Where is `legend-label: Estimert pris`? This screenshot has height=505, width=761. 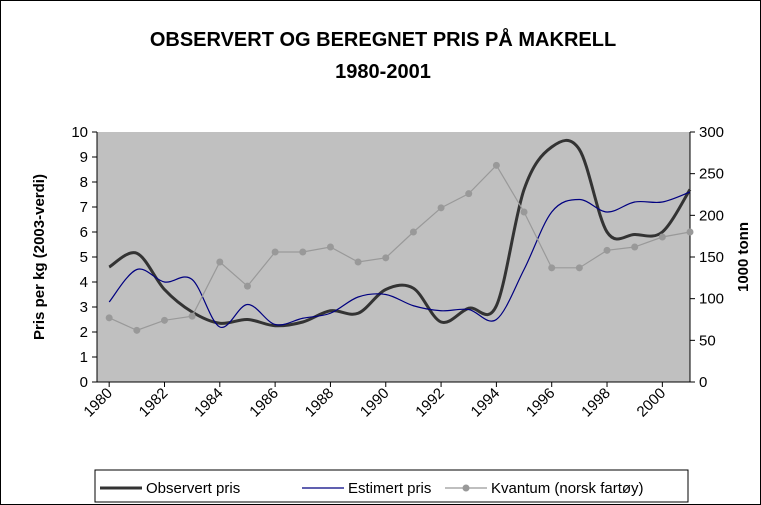 legend-label: Estimert pris is located at coordinates (389, 488).